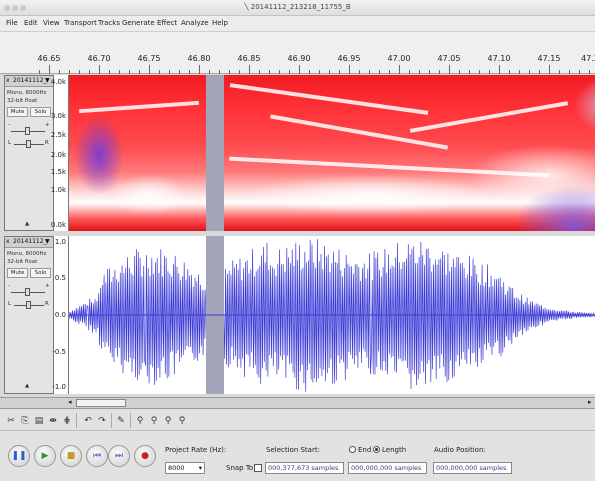  Describe the element at coordinates (51, 23) in the screenshot. I see `menu-view: View` at that location.